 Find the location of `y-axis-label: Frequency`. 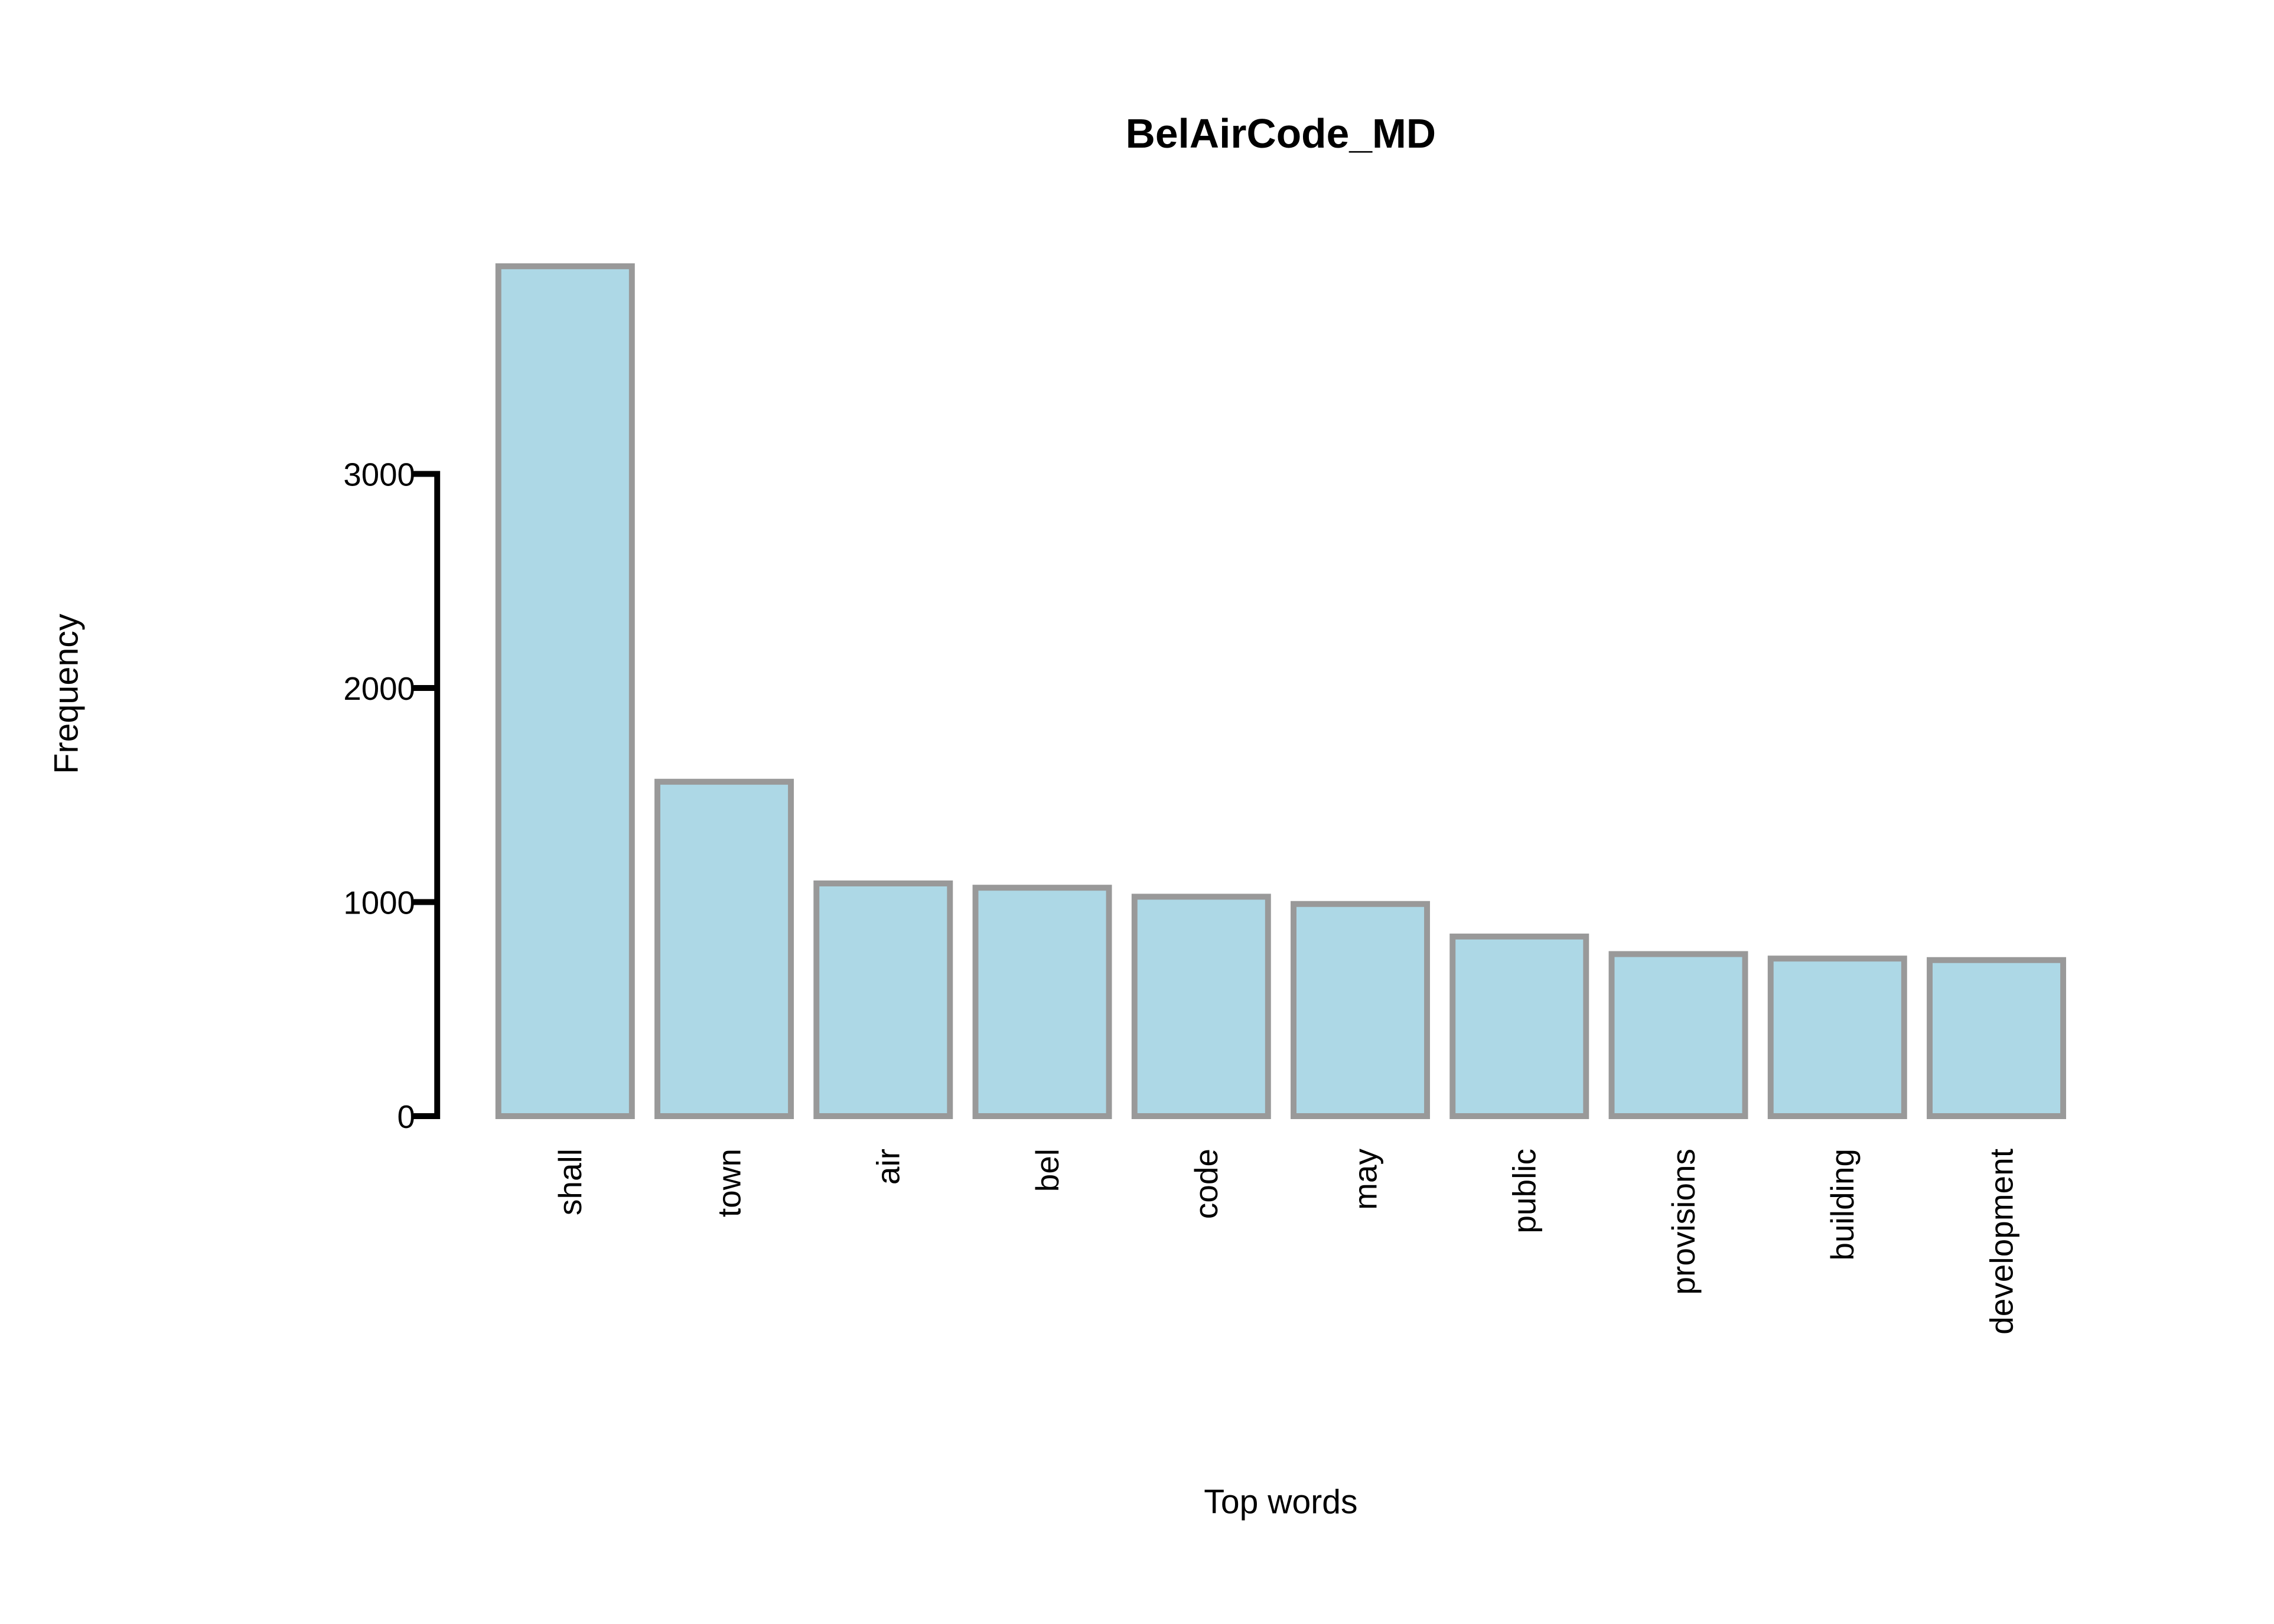

y-axis-label: Frequency is located at coordinates (67, 694).